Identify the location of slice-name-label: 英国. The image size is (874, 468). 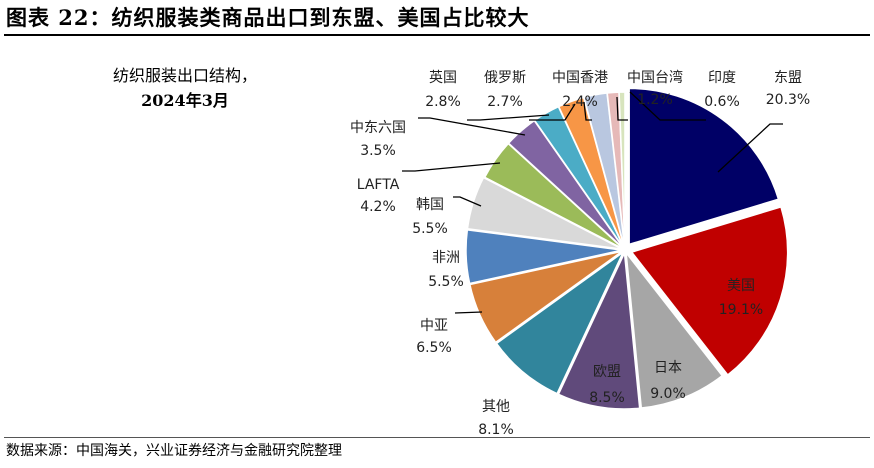
(443, 77).